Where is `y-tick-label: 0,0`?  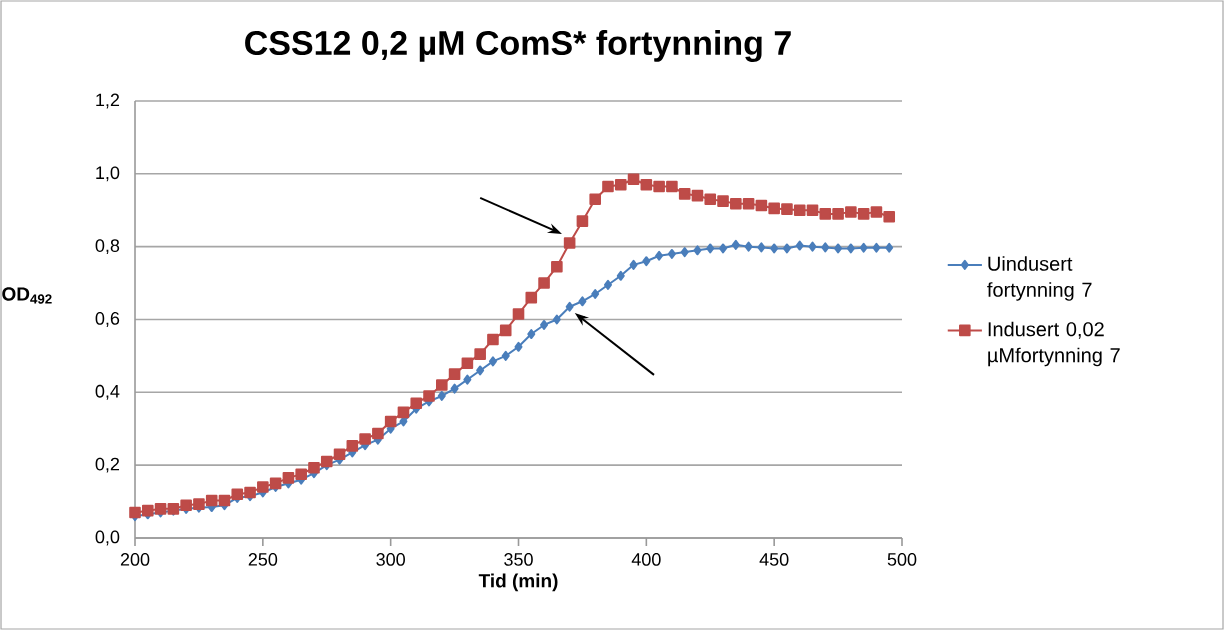
y-tick-label: 0,0 is located at coordinates (107, 538).